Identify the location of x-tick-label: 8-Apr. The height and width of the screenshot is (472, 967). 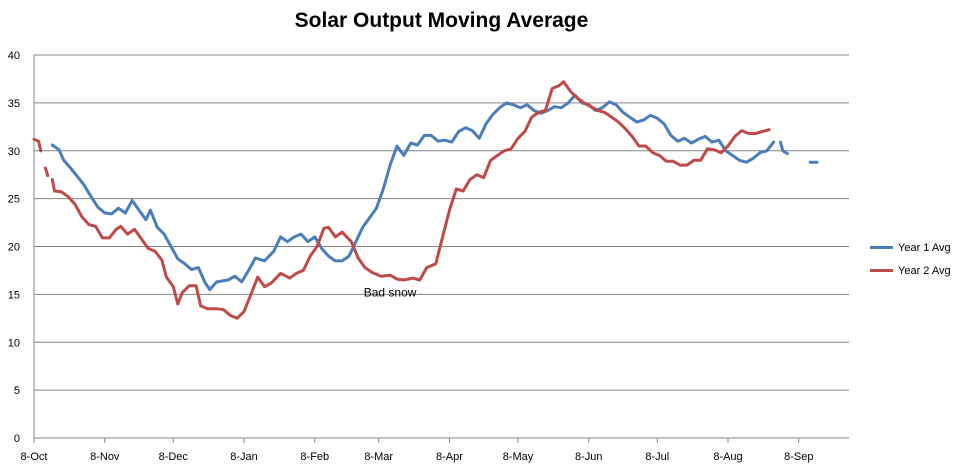
(449, 457).